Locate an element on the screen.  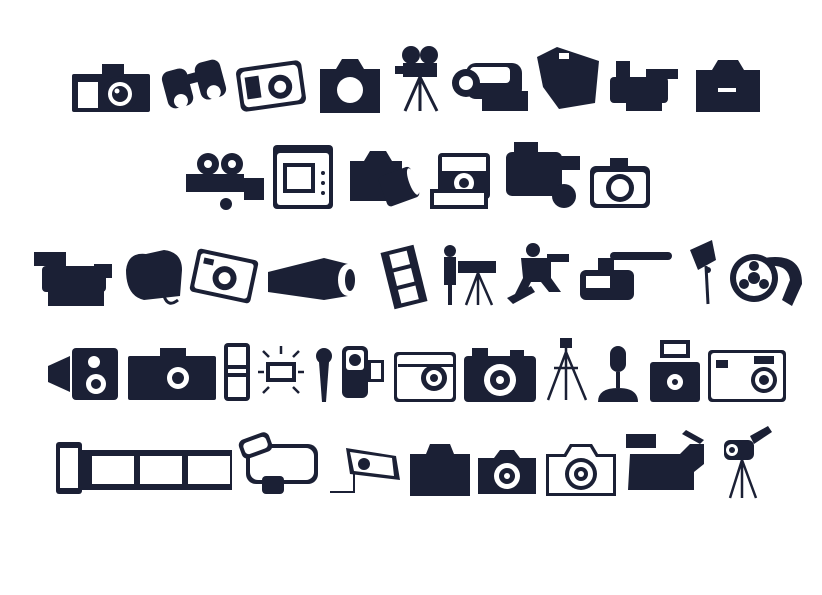
camera-on-tripod-icon is located at coordinates (745, 459).